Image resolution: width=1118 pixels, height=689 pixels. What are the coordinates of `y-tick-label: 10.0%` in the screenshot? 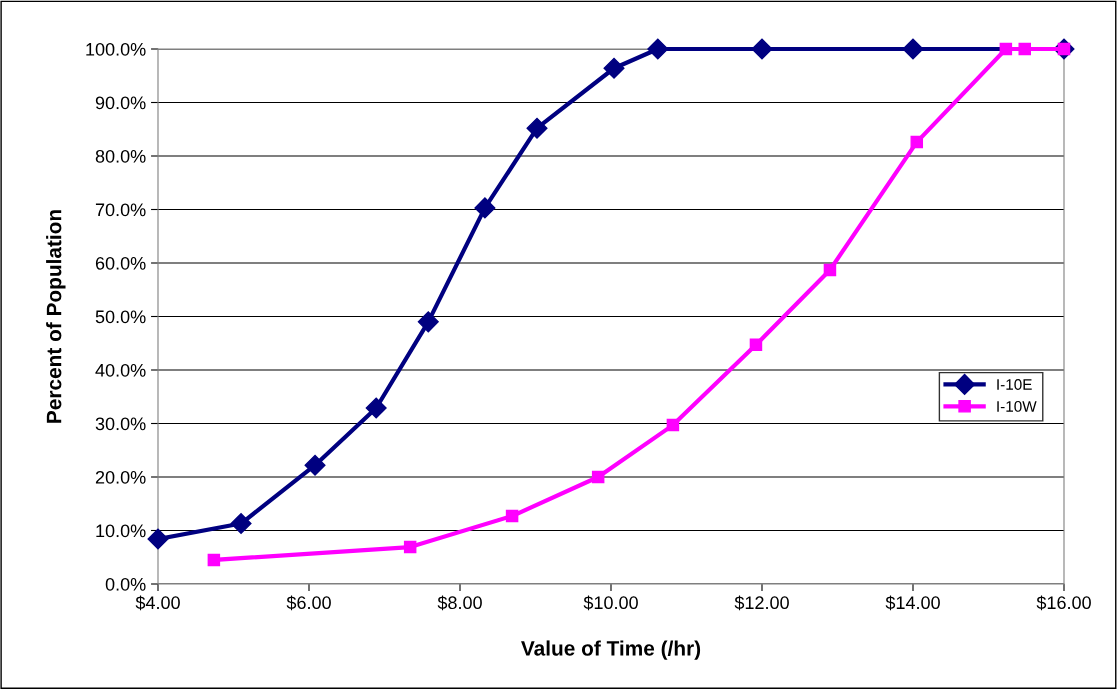 It's located at (121, 531).